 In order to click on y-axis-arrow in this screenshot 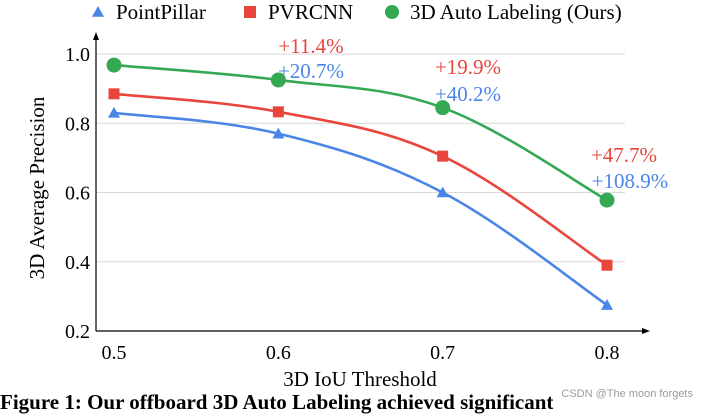, I will do `click(96, 36)`.